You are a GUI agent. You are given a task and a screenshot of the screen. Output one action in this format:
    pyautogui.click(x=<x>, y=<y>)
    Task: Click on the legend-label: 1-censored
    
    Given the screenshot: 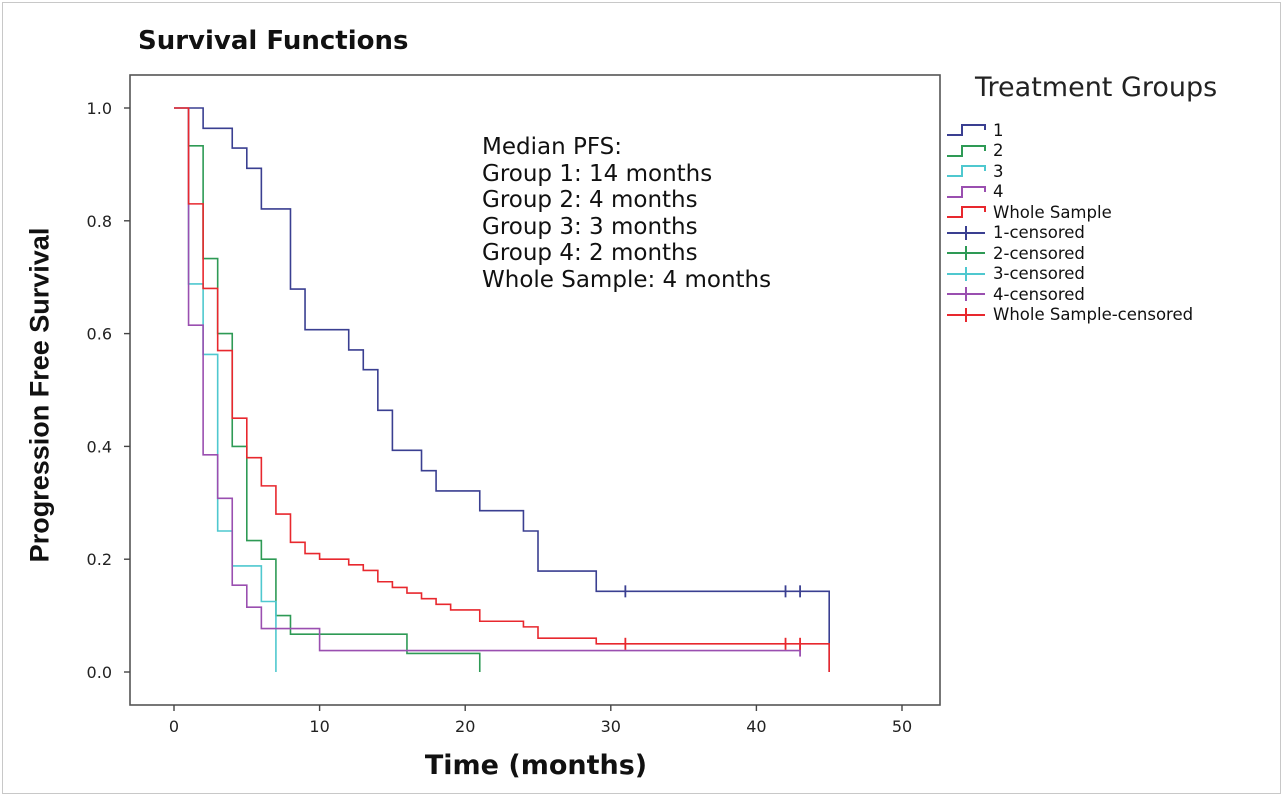 What is the action you would take?
    pyautogui.click(x=1039, y=232)
    